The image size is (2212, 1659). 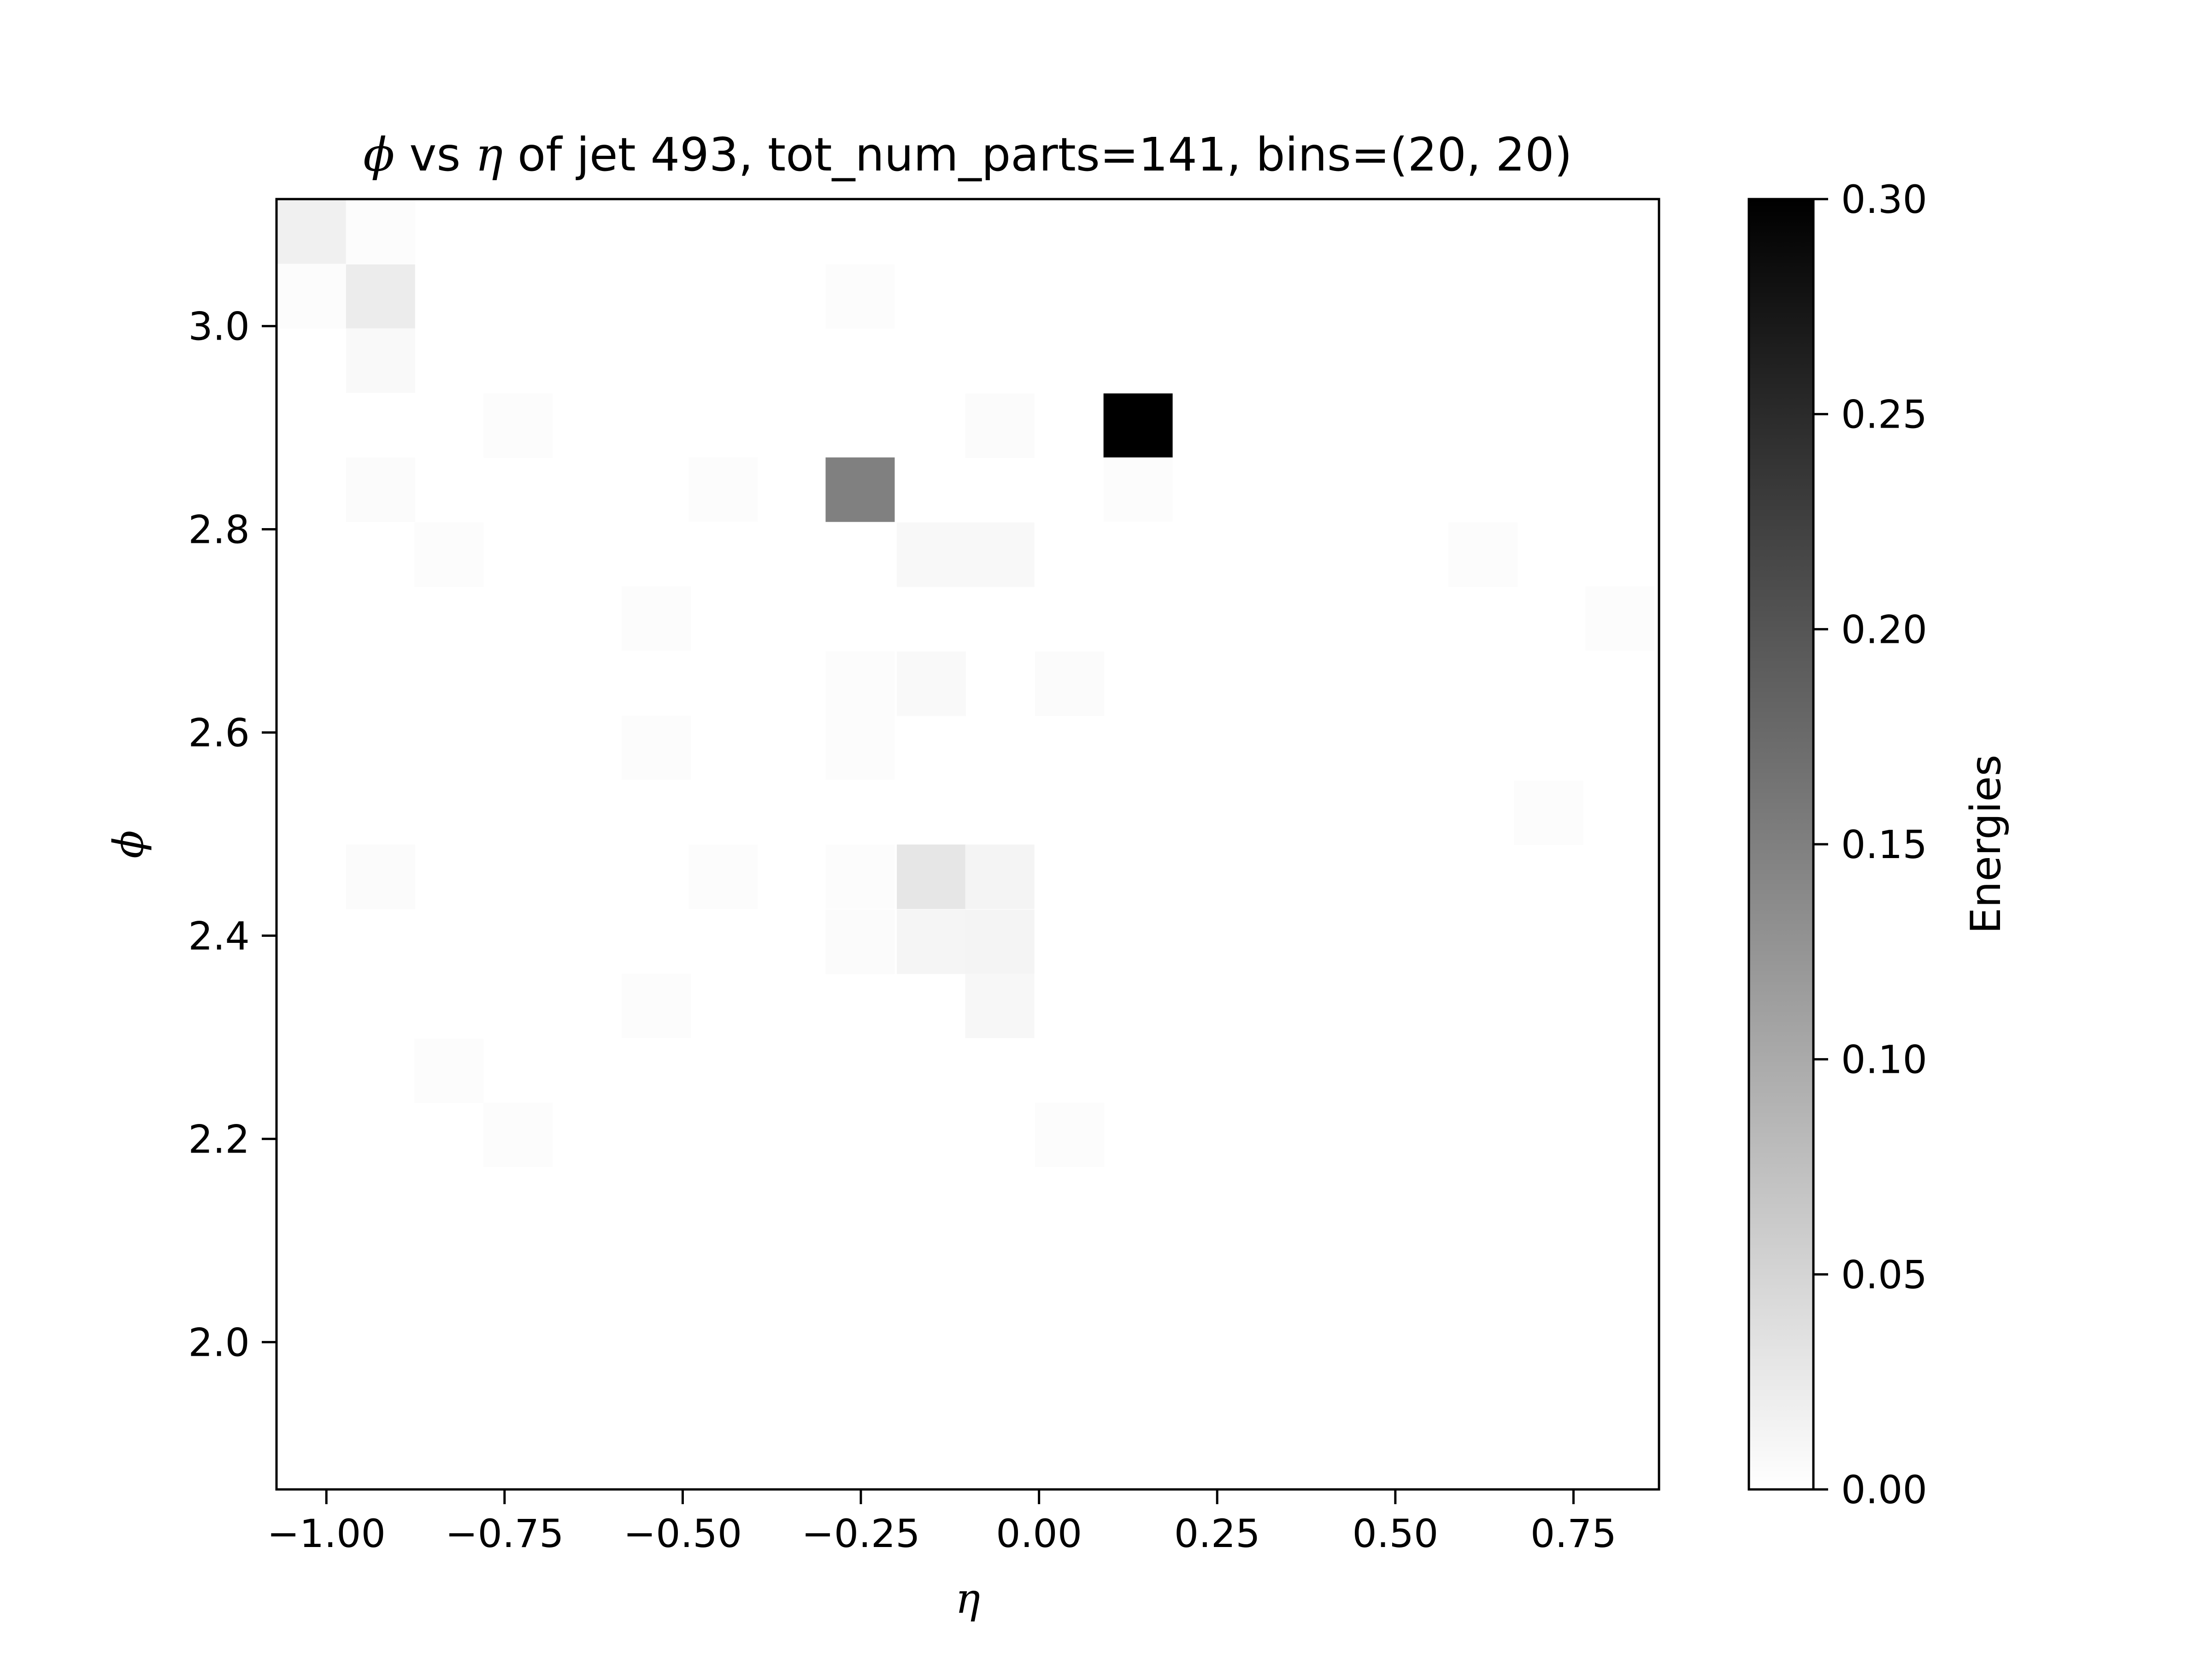 I want to click on colorbar-tick-label: 0.10, so click(x=1884, y=1059).